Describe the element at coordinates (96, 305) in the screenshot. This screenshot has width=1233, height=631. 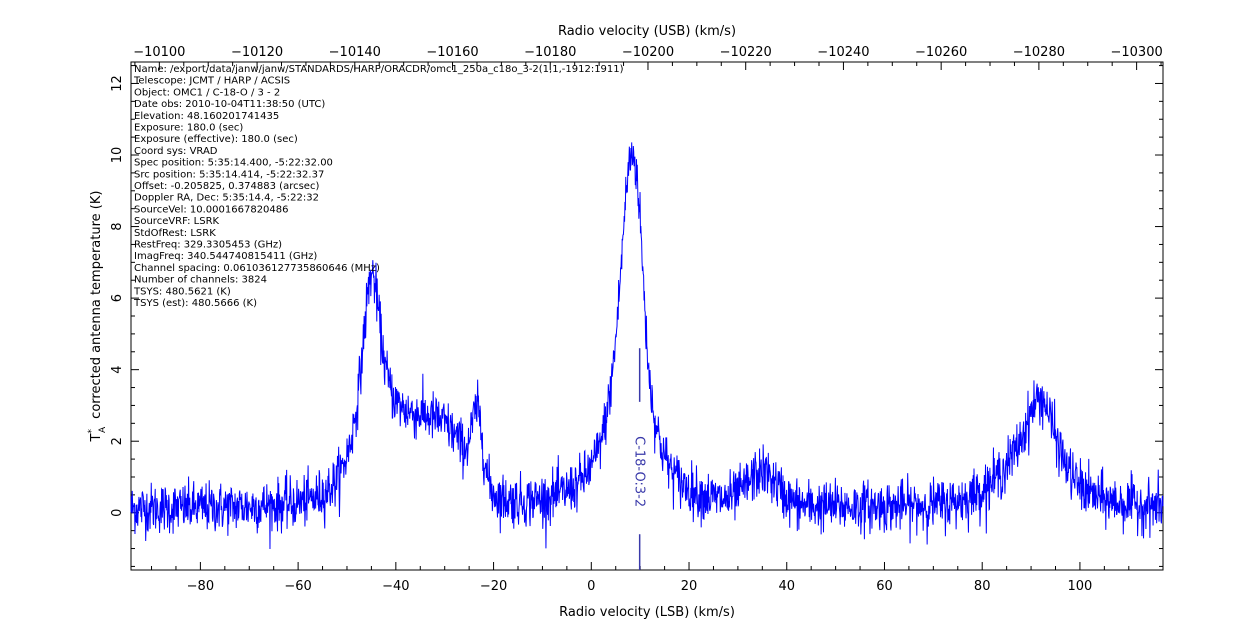
I see `y-axis-label-main: corrected antenna temperature (K)` at that location.